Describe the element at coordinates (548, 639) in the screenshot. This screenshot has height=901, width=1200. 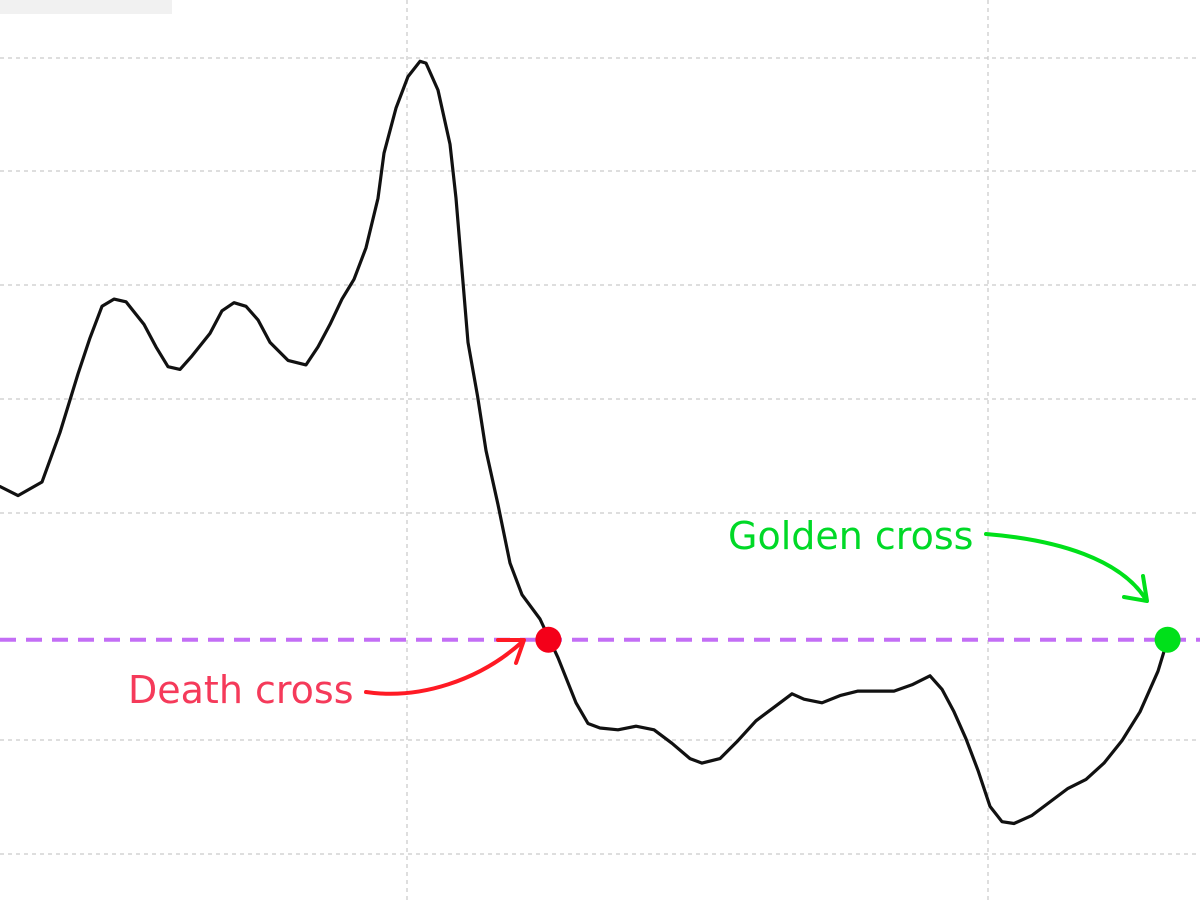
I see `death-cross-marker` at that location.